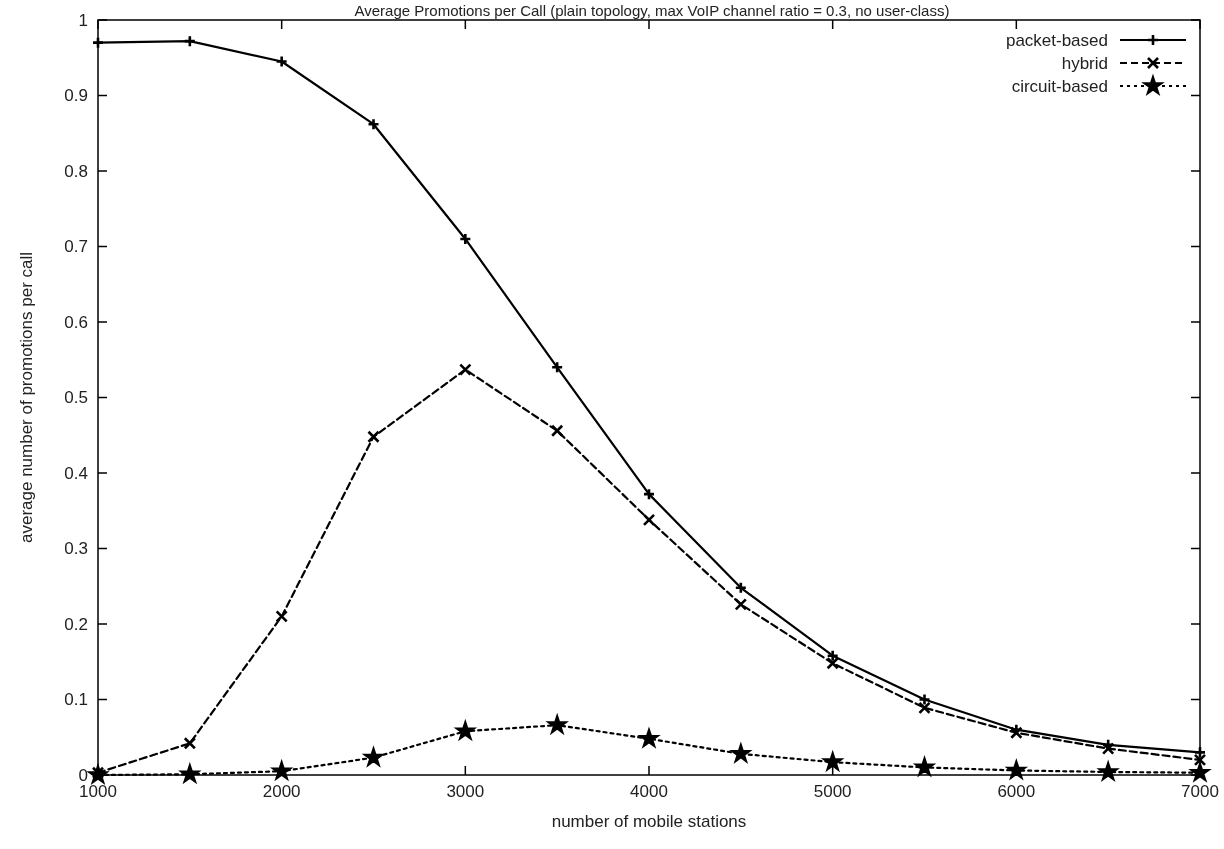  What do you see at coordinates (83, 20) in the screenshot?
I see `y-tick-label: 1` at bounding box center [83, 20].